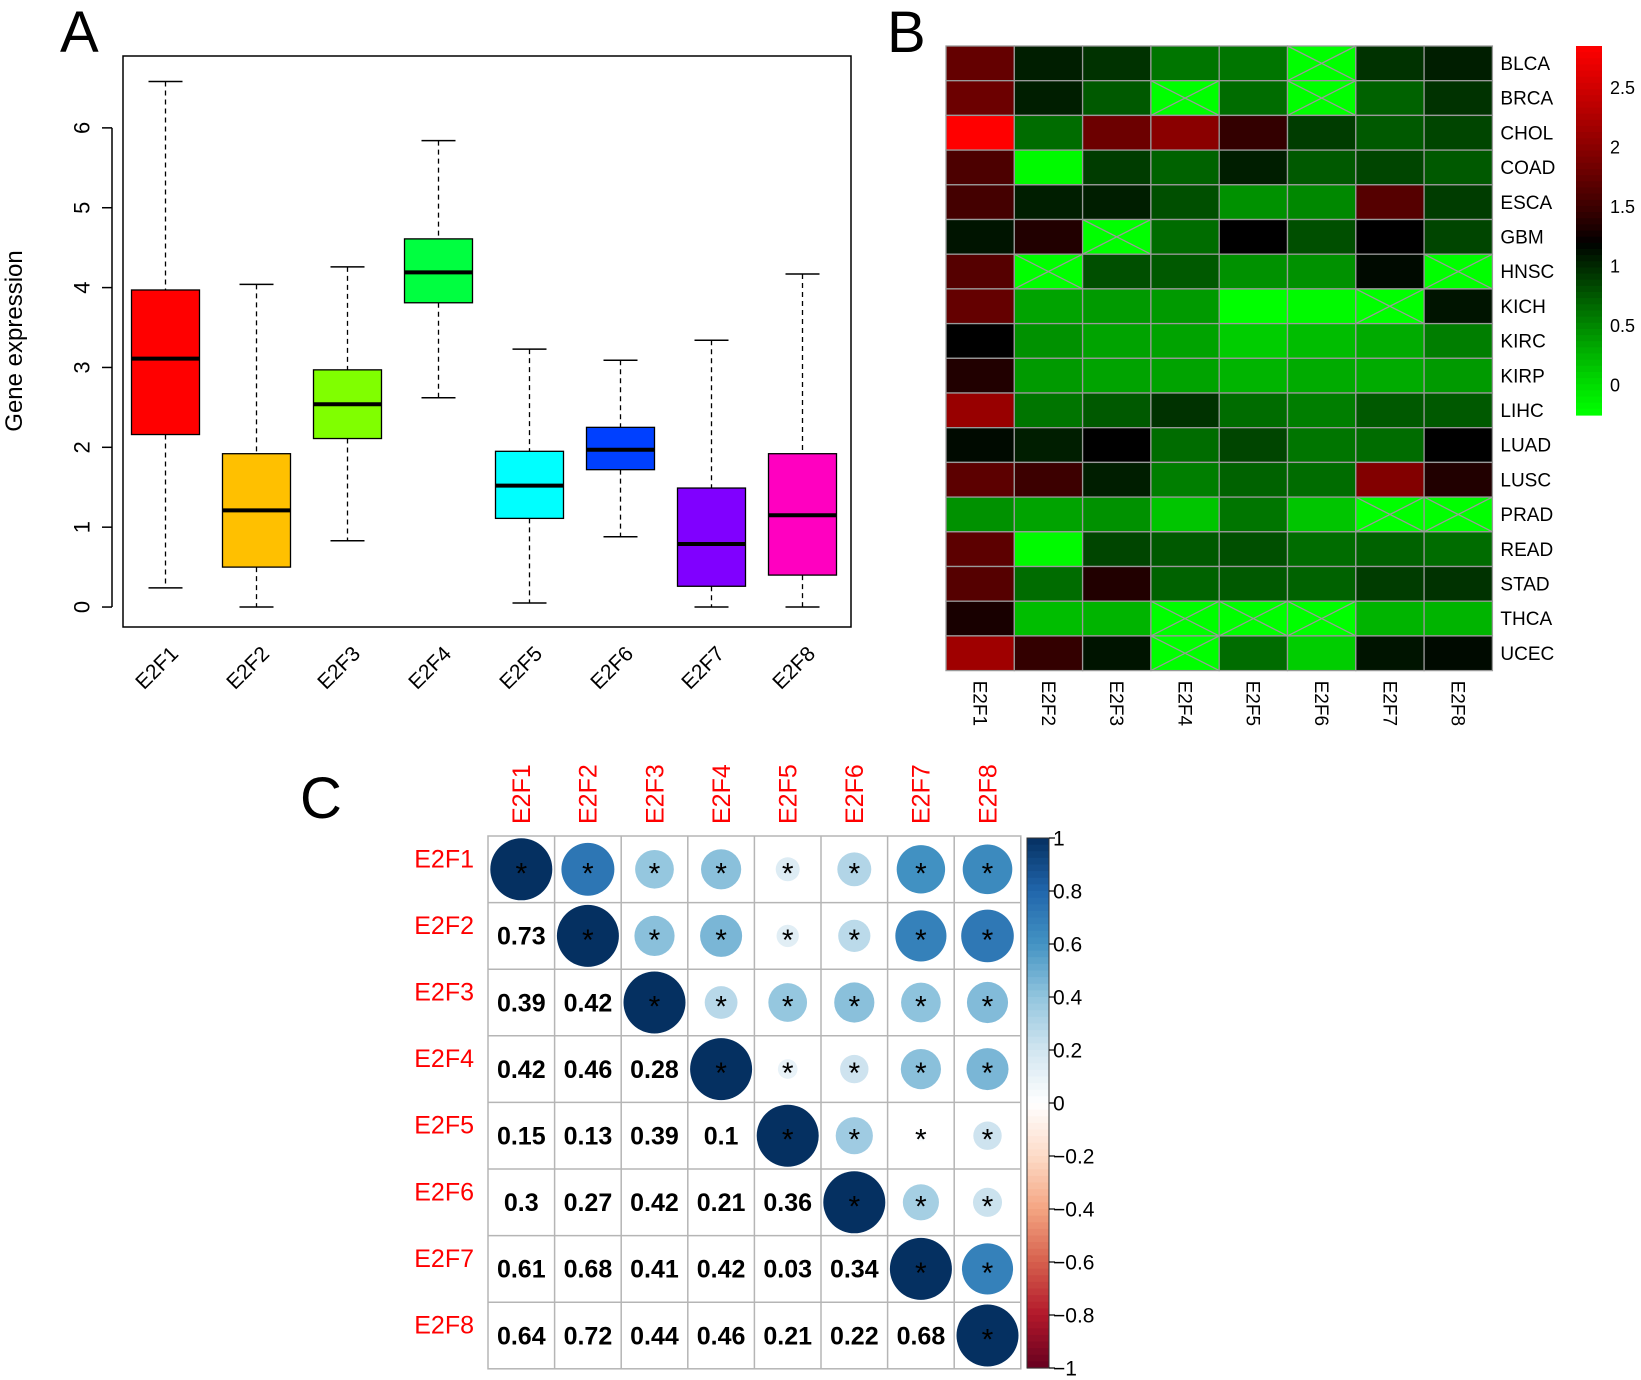  I want to click on heatmap-row-label: LUSC, so click(1525, 480).